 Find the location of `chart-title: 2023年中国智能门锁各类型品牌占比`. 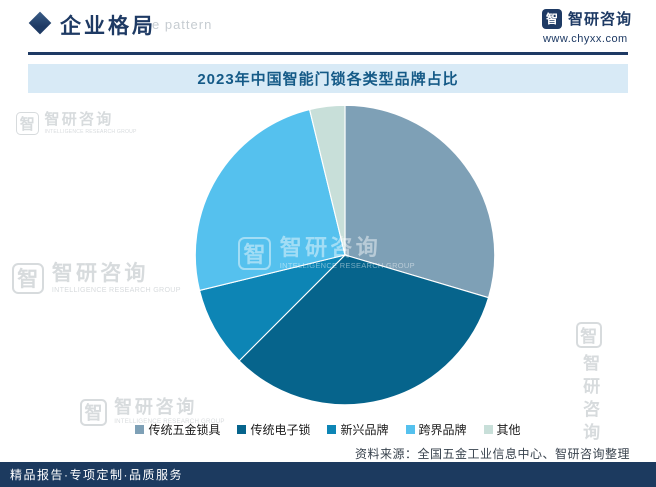

chart-title: 2023年中国智能门锁各类型品牌占比 is located at coordinates (328, 79).